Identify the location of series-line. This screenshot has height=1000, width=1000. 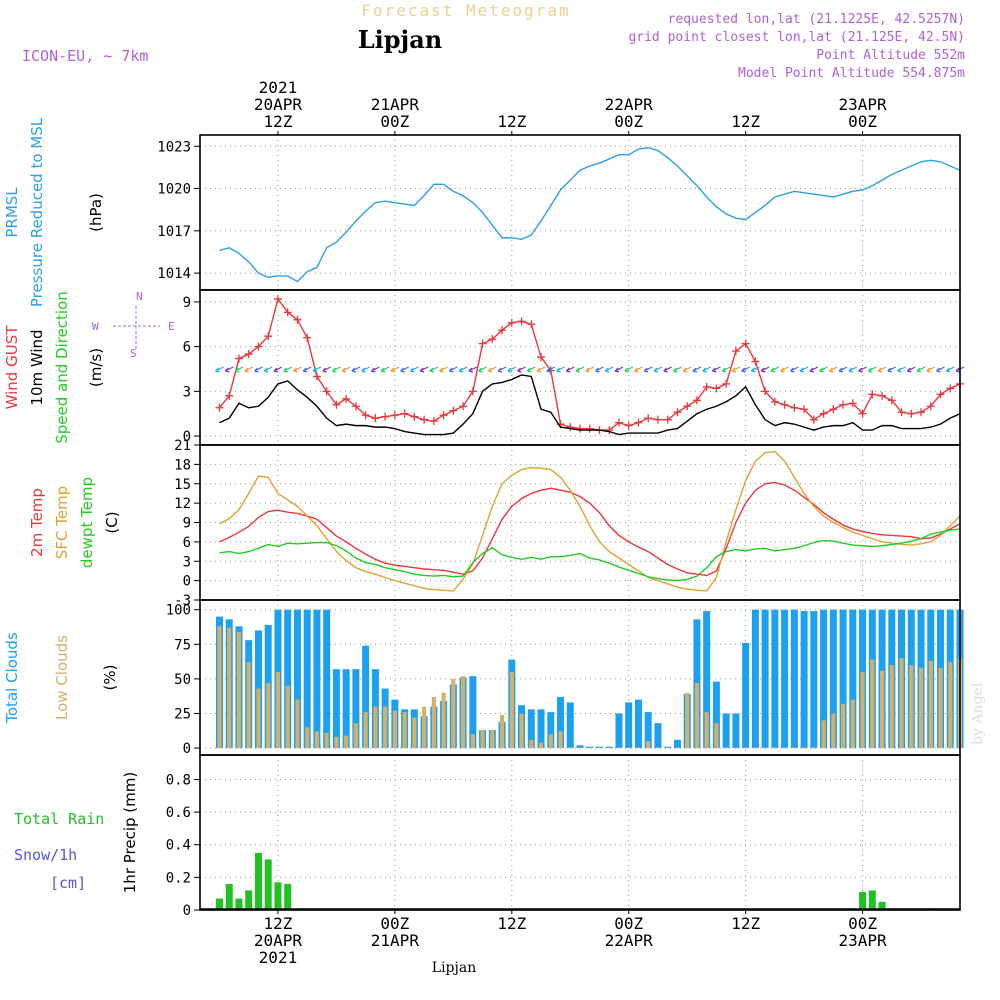
(590, 529).